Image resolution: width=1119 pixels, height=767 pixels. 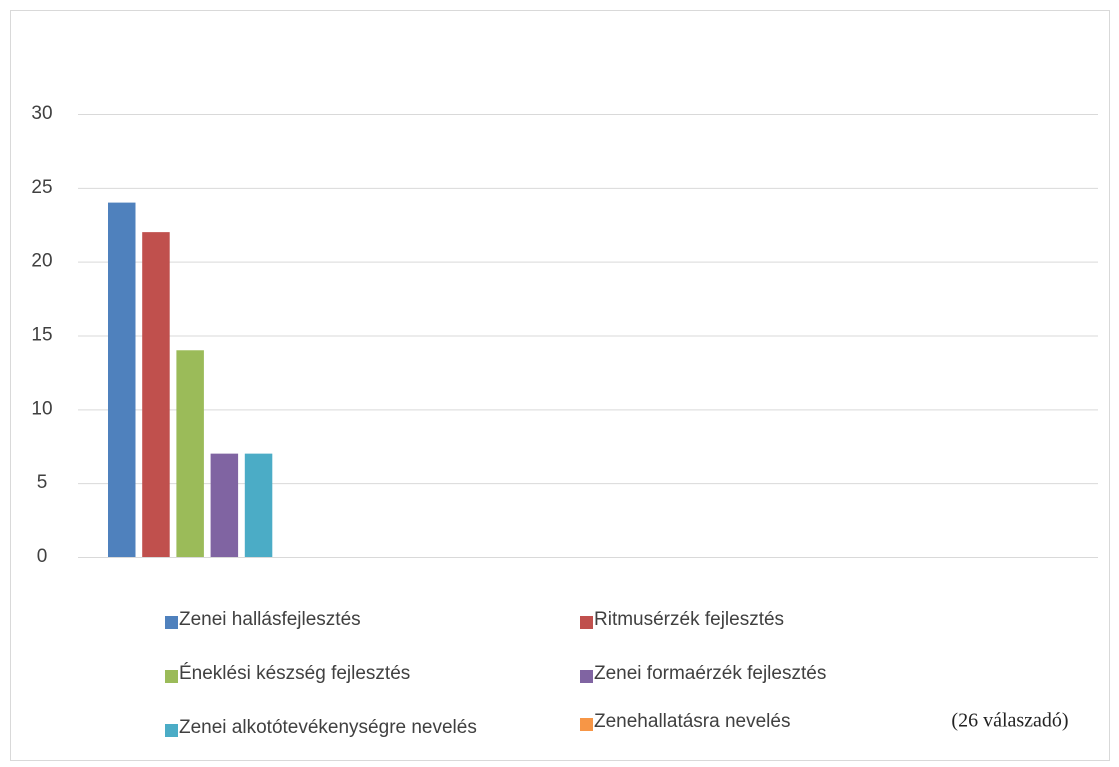 I want to click on legend-label: Zenei hallásfejlesztés, so click(x=270, y=619).